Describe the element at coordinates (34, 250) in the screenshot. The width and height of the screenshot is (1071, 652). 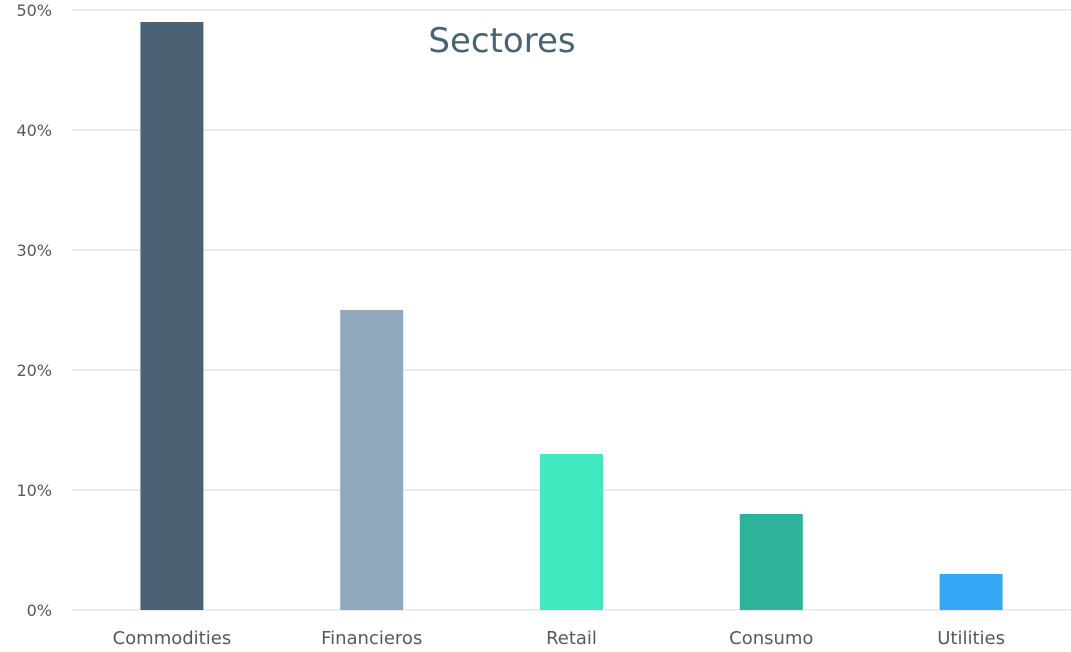
I see `y-tick-label: 30%` at that location.